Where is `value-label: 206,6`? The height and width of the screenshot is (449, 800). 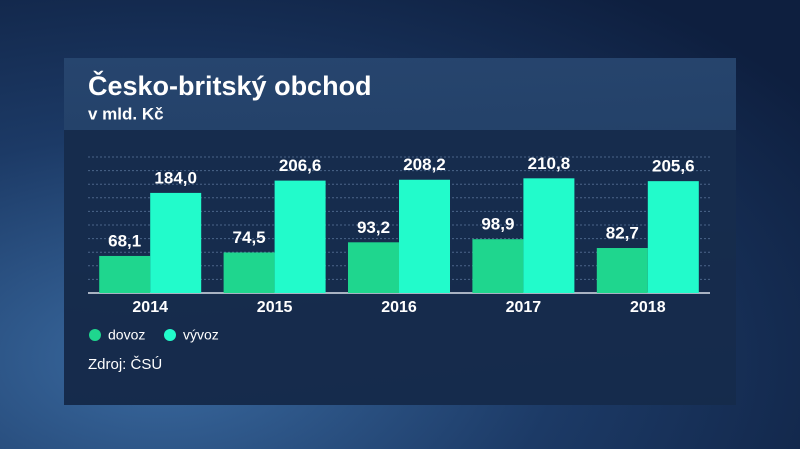 value-label: 206,6 is located at coordinates (300, 165).